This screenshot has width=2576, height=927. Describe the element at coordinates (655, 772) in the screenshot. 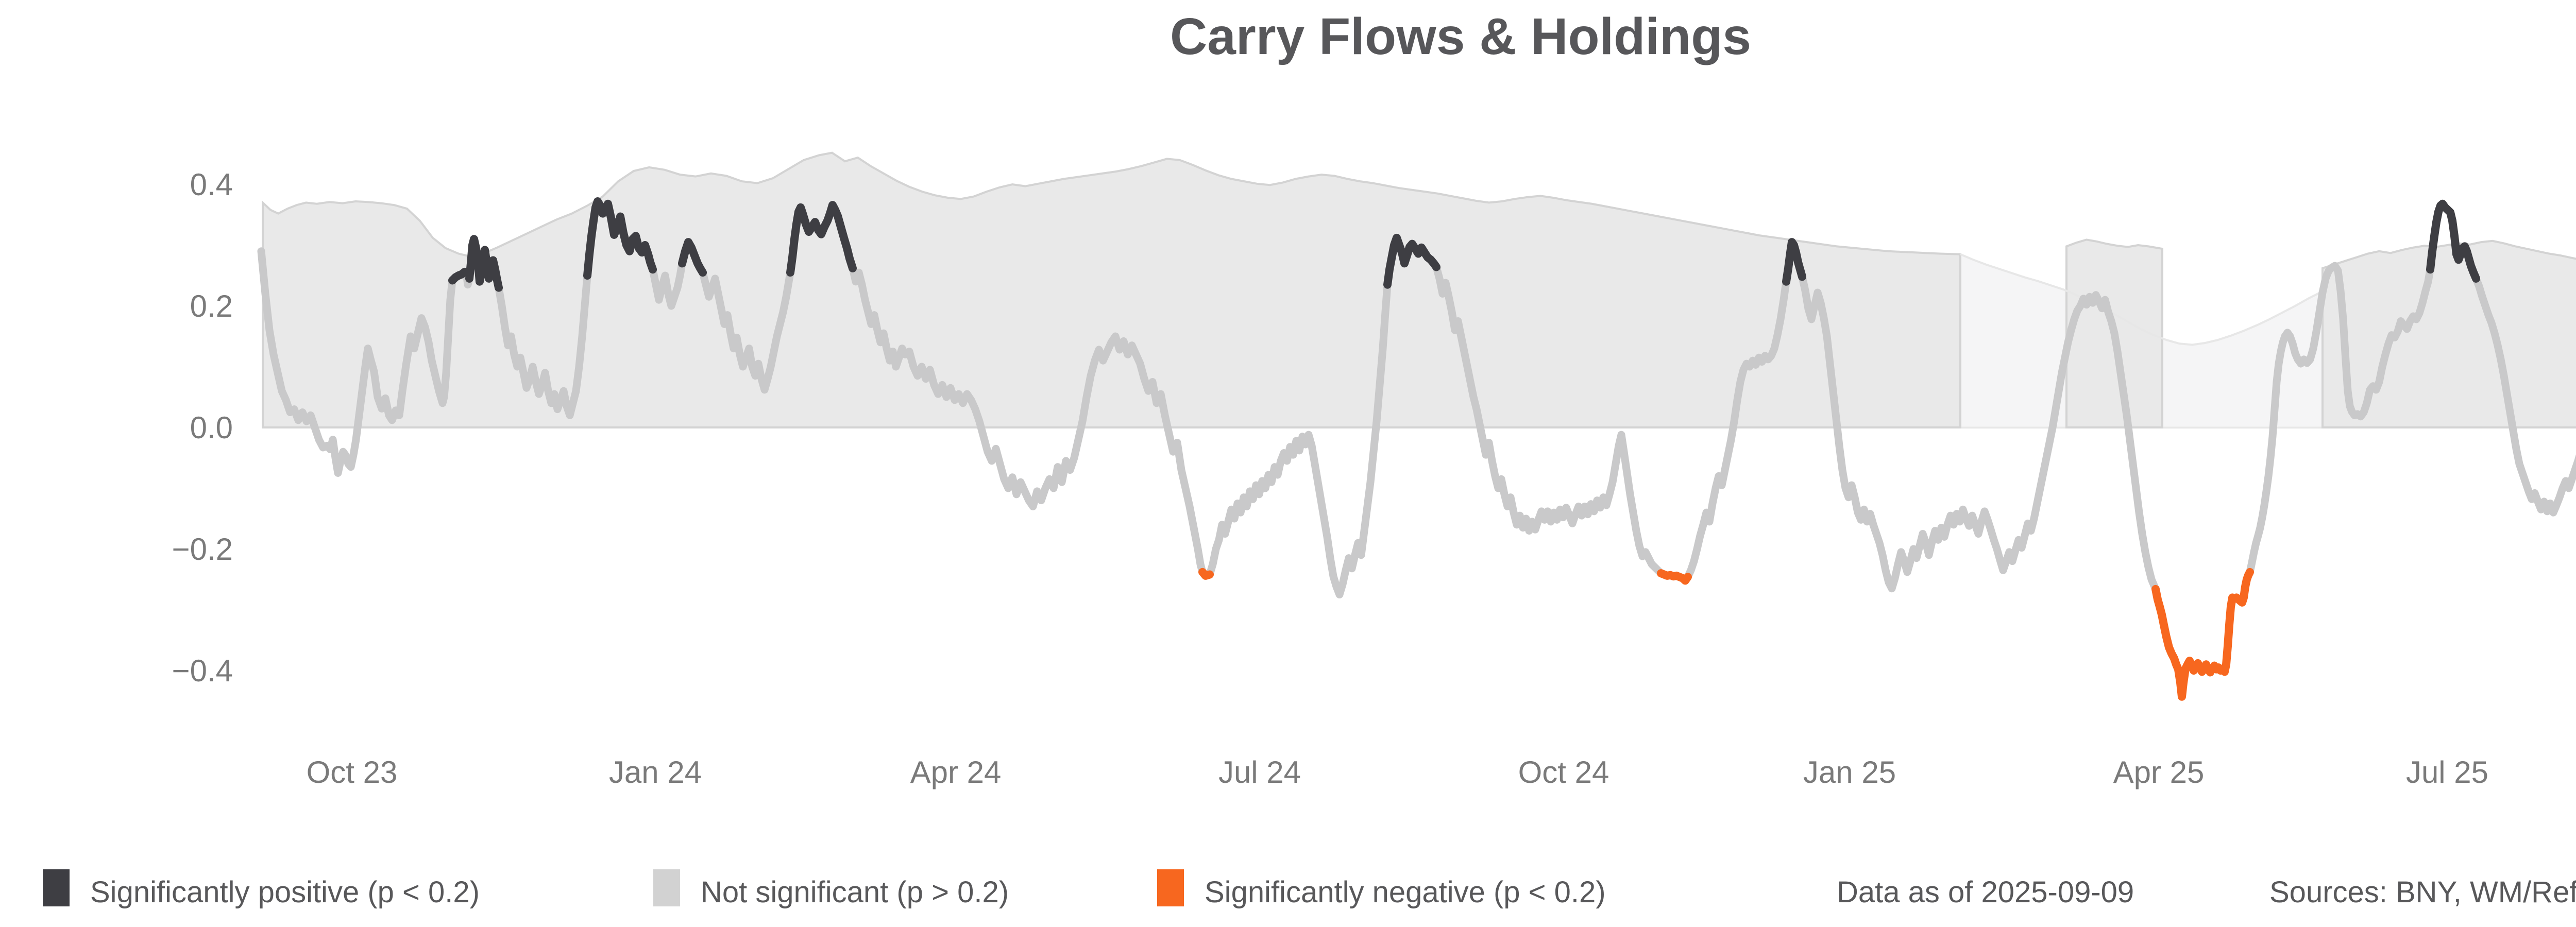

I see `x-tick-label-Jan-24: Jan 24` at that location.